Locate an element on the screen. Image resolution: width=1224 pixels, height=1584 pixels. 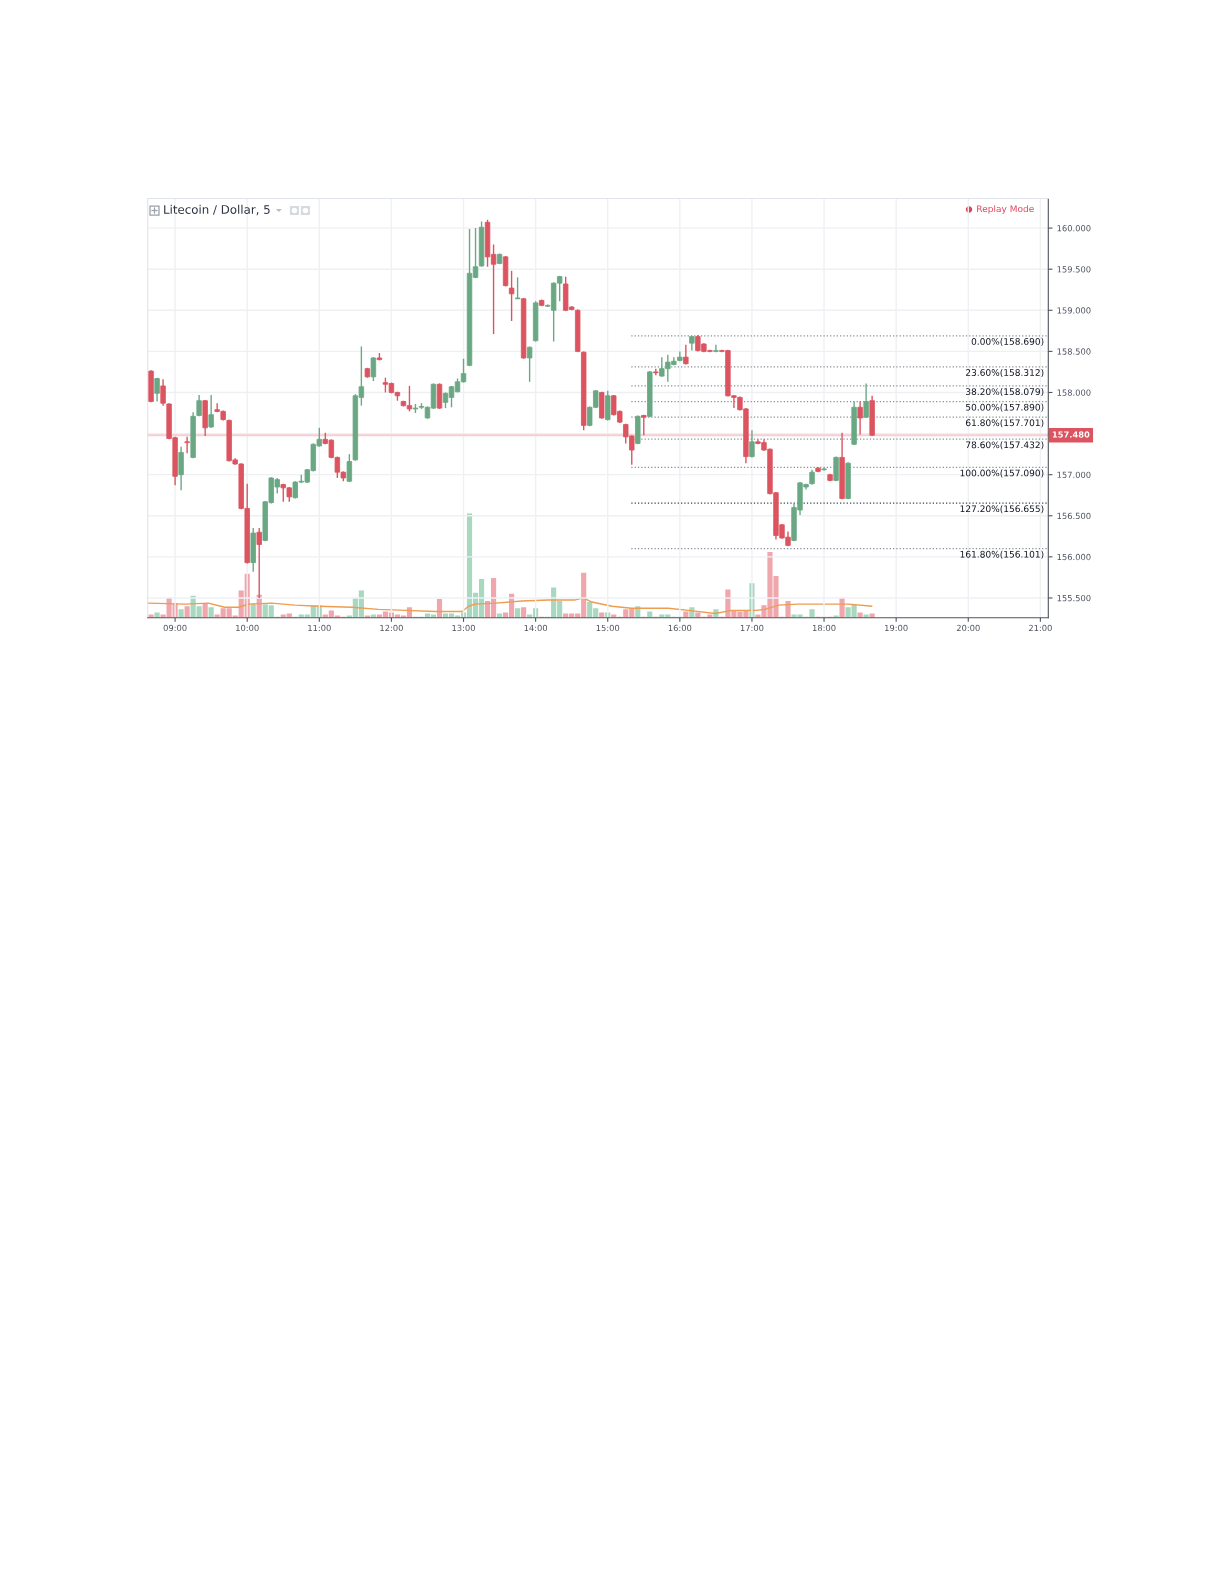
x-tick-label: 14:00 is located at coordinates (536, 628).